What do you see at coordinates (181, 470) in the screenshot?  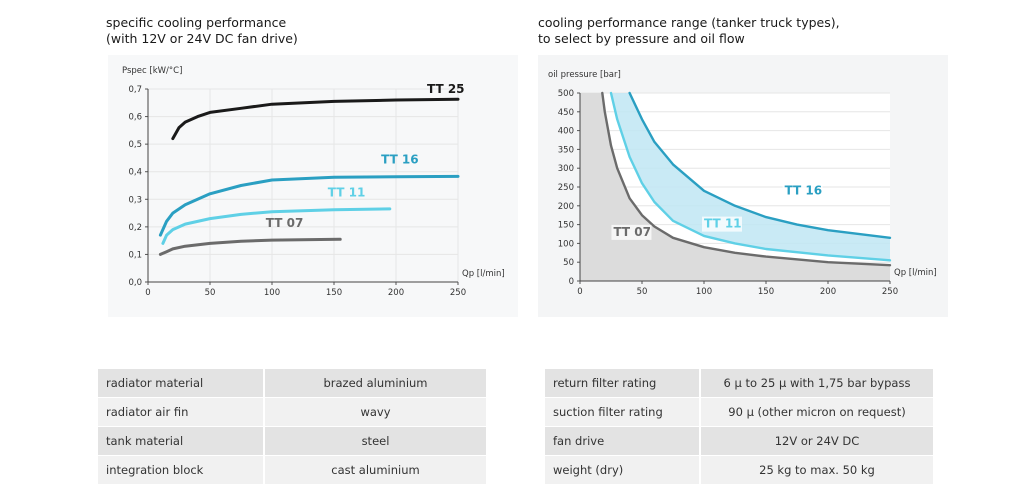 I see `spec-label: integration block` at bounding box center [181, 470].